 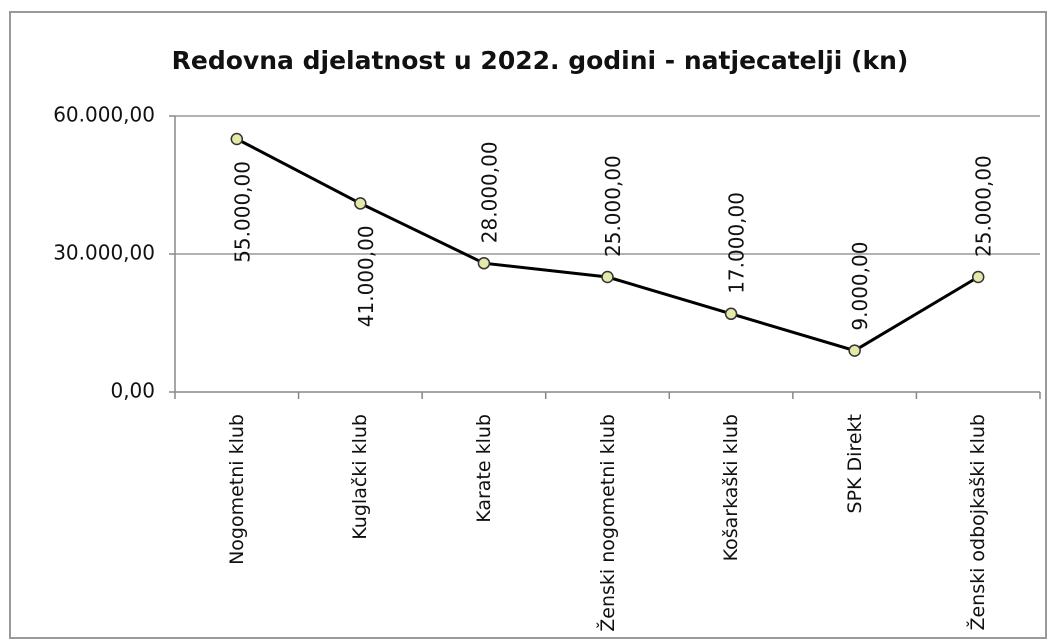 I want to click on y-tick-label: 60.000,00, so click(x=104, y=115).